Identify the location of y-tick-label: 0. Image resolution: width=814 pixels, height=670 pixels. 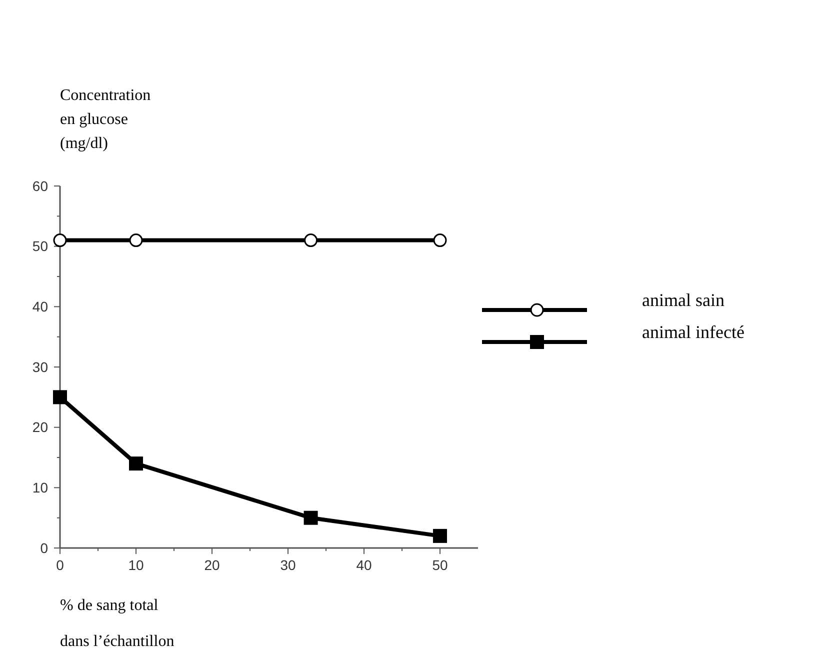
(44, 548).